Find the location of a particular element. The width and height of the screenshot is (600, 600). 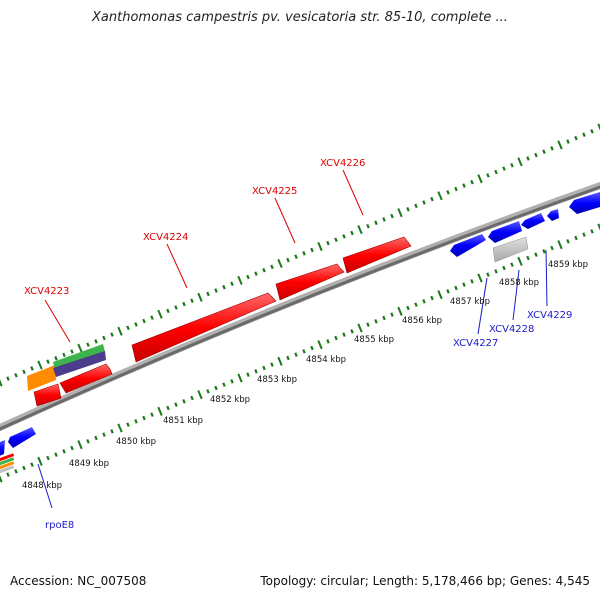

gene-small-blue is located at coordinates (553, 215).